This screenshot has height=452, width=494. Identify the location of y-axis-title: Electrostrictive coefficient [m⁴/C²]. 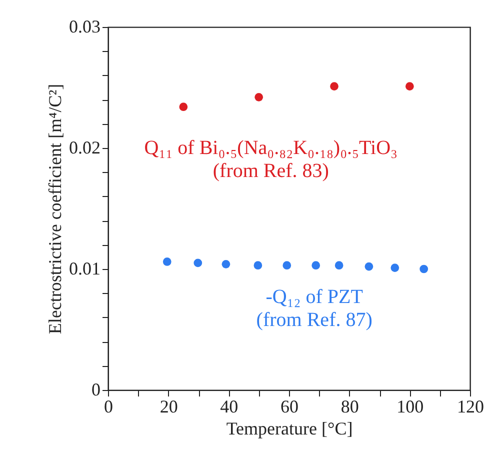
(55, 209).